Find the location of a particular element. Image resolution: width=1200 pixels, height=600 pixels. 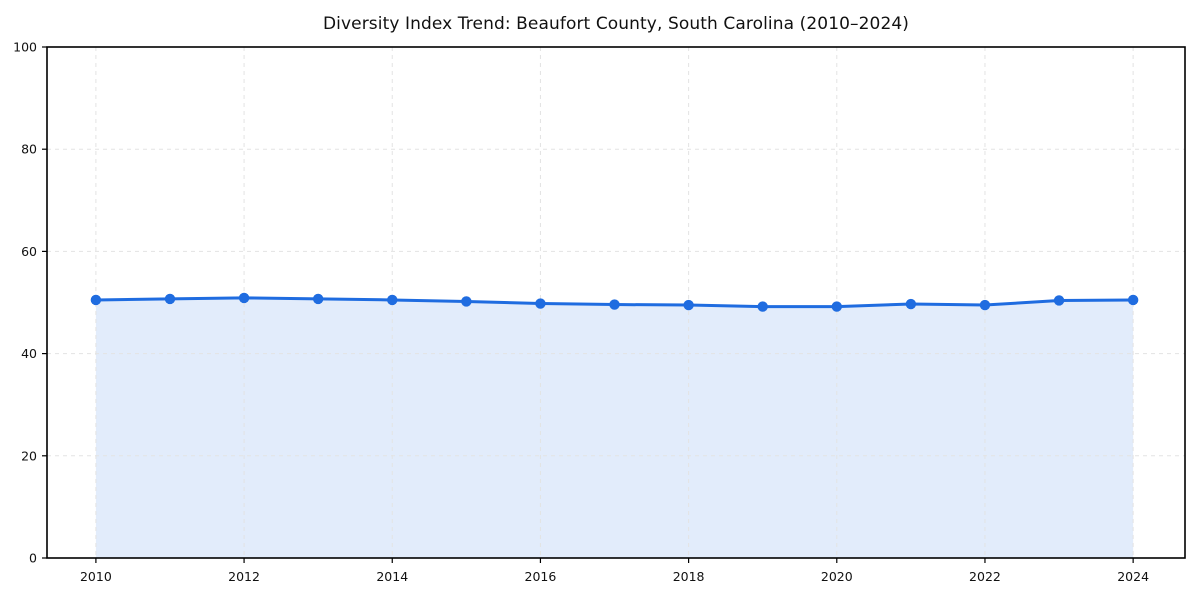

y-tick-label: 60 is located at coordinates (29, 251).